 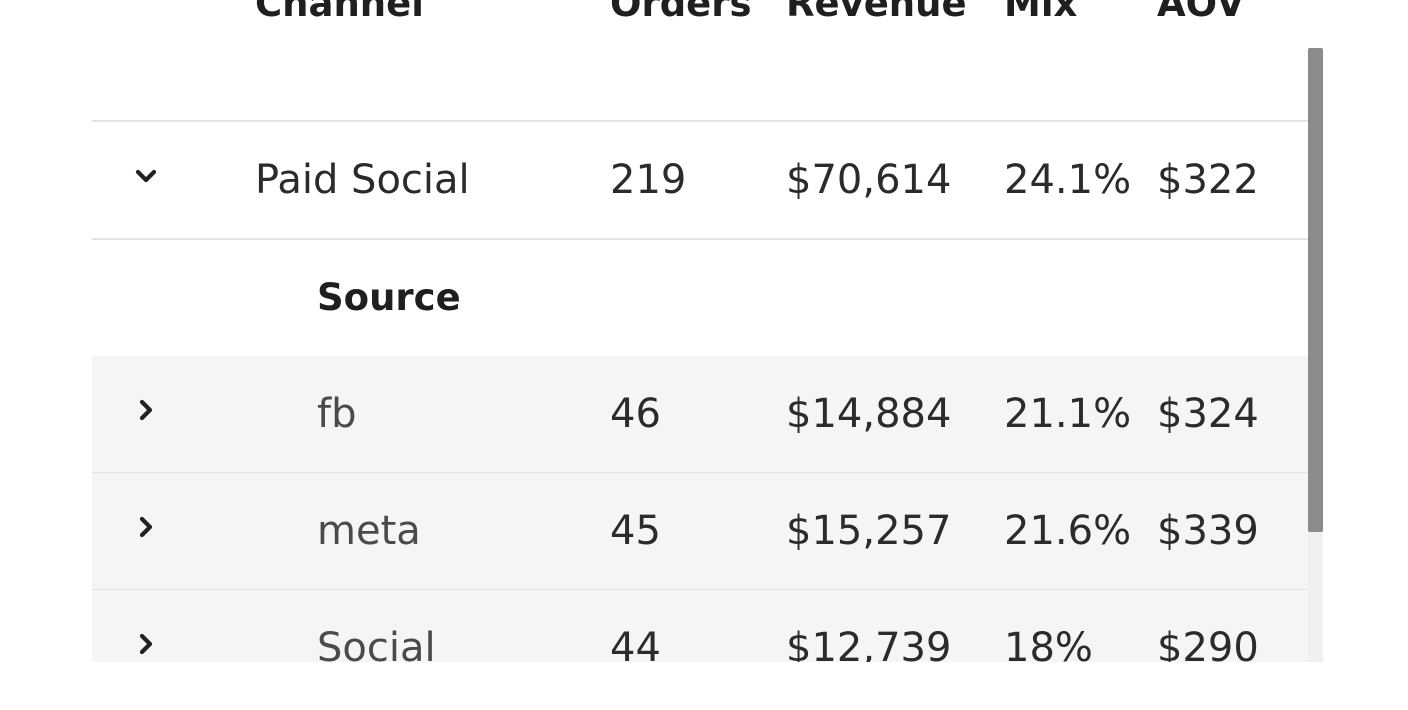 What do you see at coordinates (700, 626) in the screenshot?
I see `table-row: Social 44 $12,739 18% $290` at bounding box center [700, 626].